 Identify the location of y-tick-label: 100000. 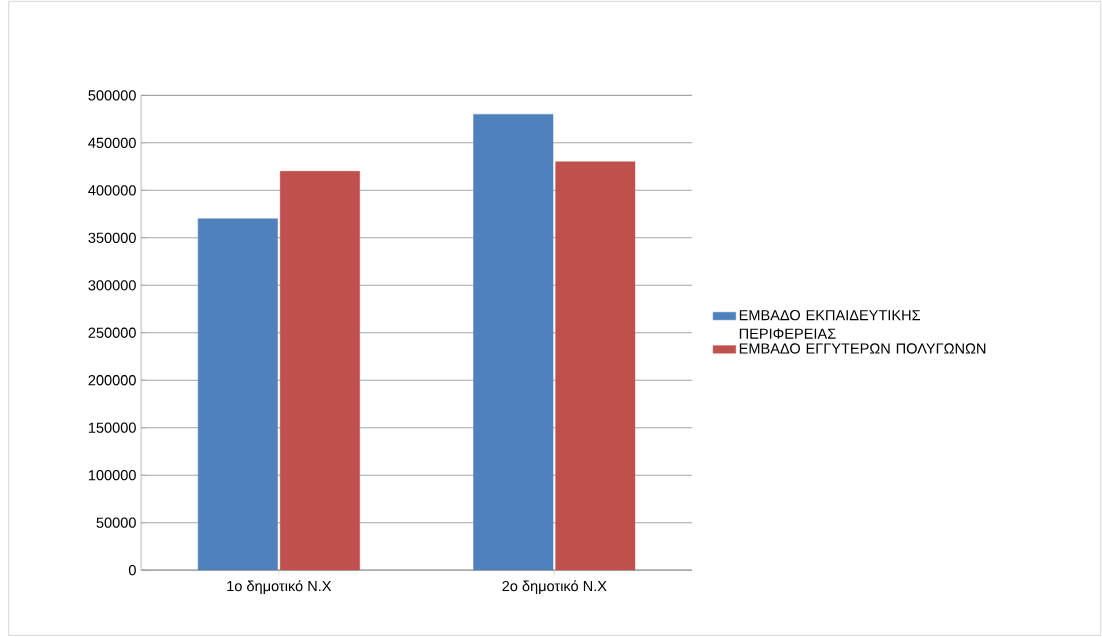
(112, 475).